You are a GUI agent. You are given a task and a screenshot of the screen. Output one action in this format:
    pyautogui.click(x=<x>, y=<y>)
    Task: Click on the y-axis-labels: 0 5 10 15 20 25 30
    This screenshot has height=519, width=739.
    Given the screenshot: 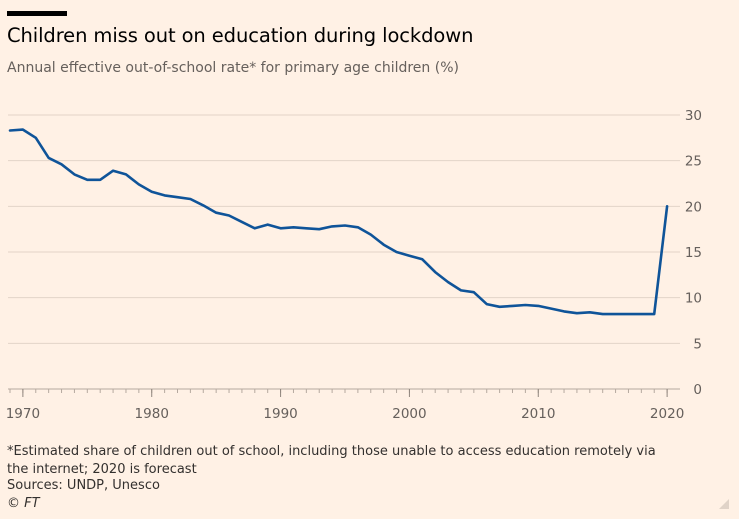 What is the action you would take?
    pyautogui.click(x=693, y=253)
    